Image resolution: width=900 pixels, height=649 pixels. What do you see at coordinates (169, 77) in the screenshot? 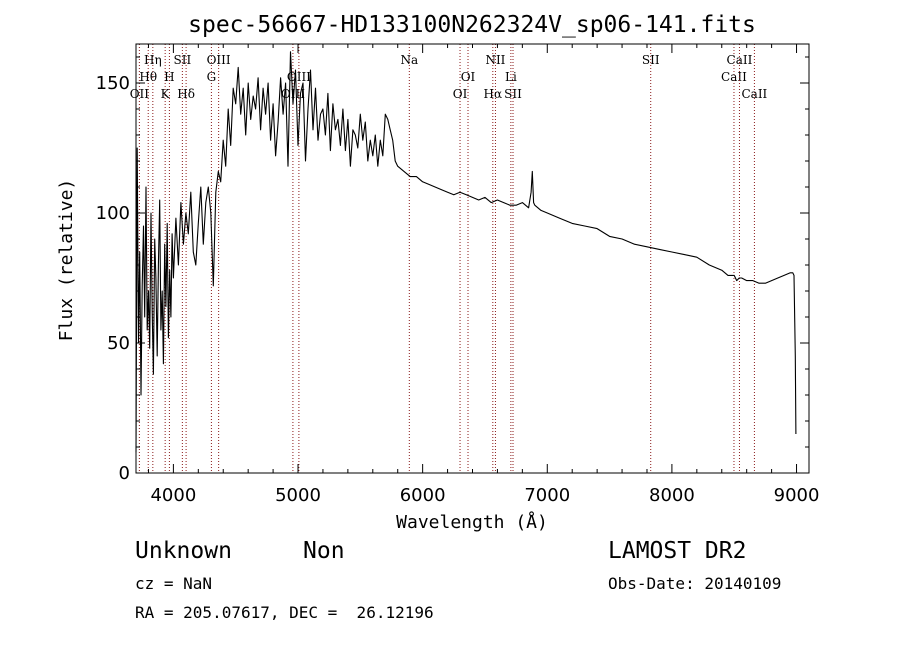
I see `line-marker-label: H` at bounding box center [169, 77].